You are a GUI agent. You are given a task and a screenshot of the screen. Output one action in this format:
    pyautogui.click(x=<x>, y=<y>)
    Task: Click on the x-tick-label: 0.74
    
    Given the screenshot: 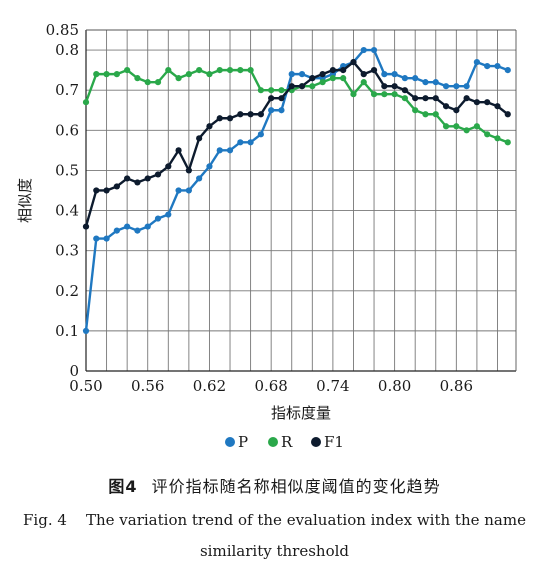 What is the action you would take?
    pyautogui.click(x=332, y=386)
    